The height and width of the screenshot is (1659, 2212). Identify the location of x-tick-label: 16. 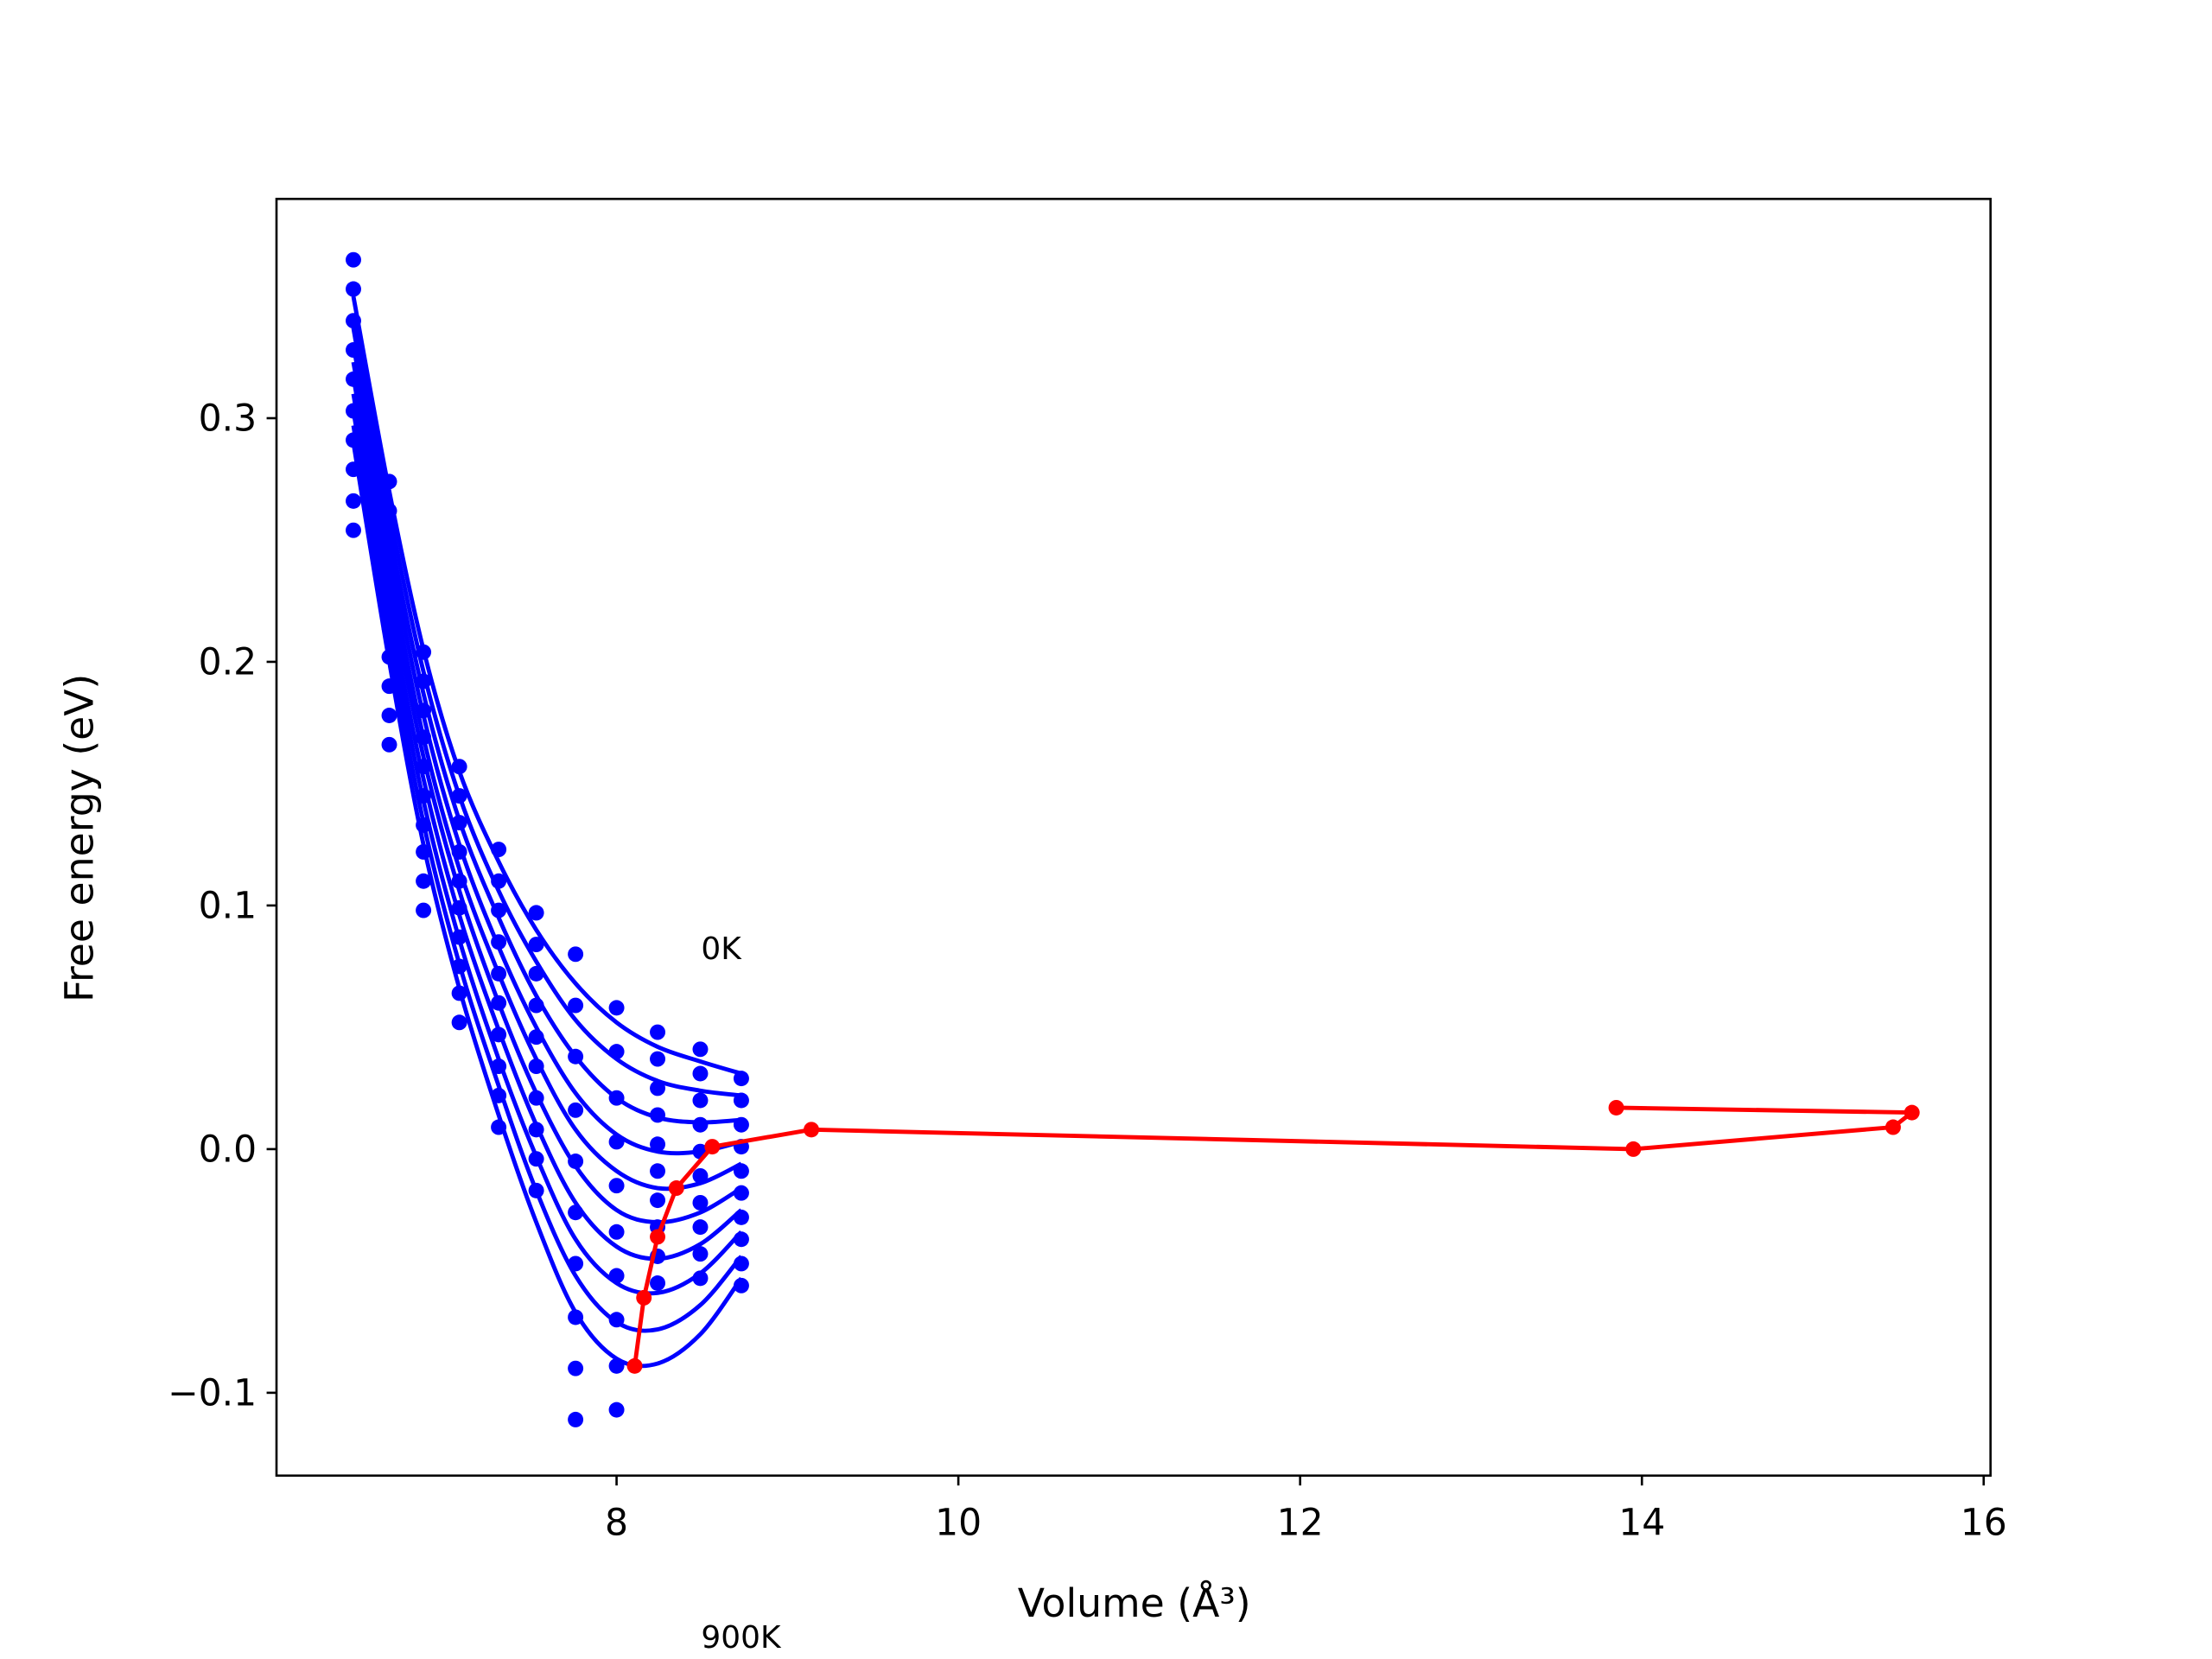
(1984, 1523).